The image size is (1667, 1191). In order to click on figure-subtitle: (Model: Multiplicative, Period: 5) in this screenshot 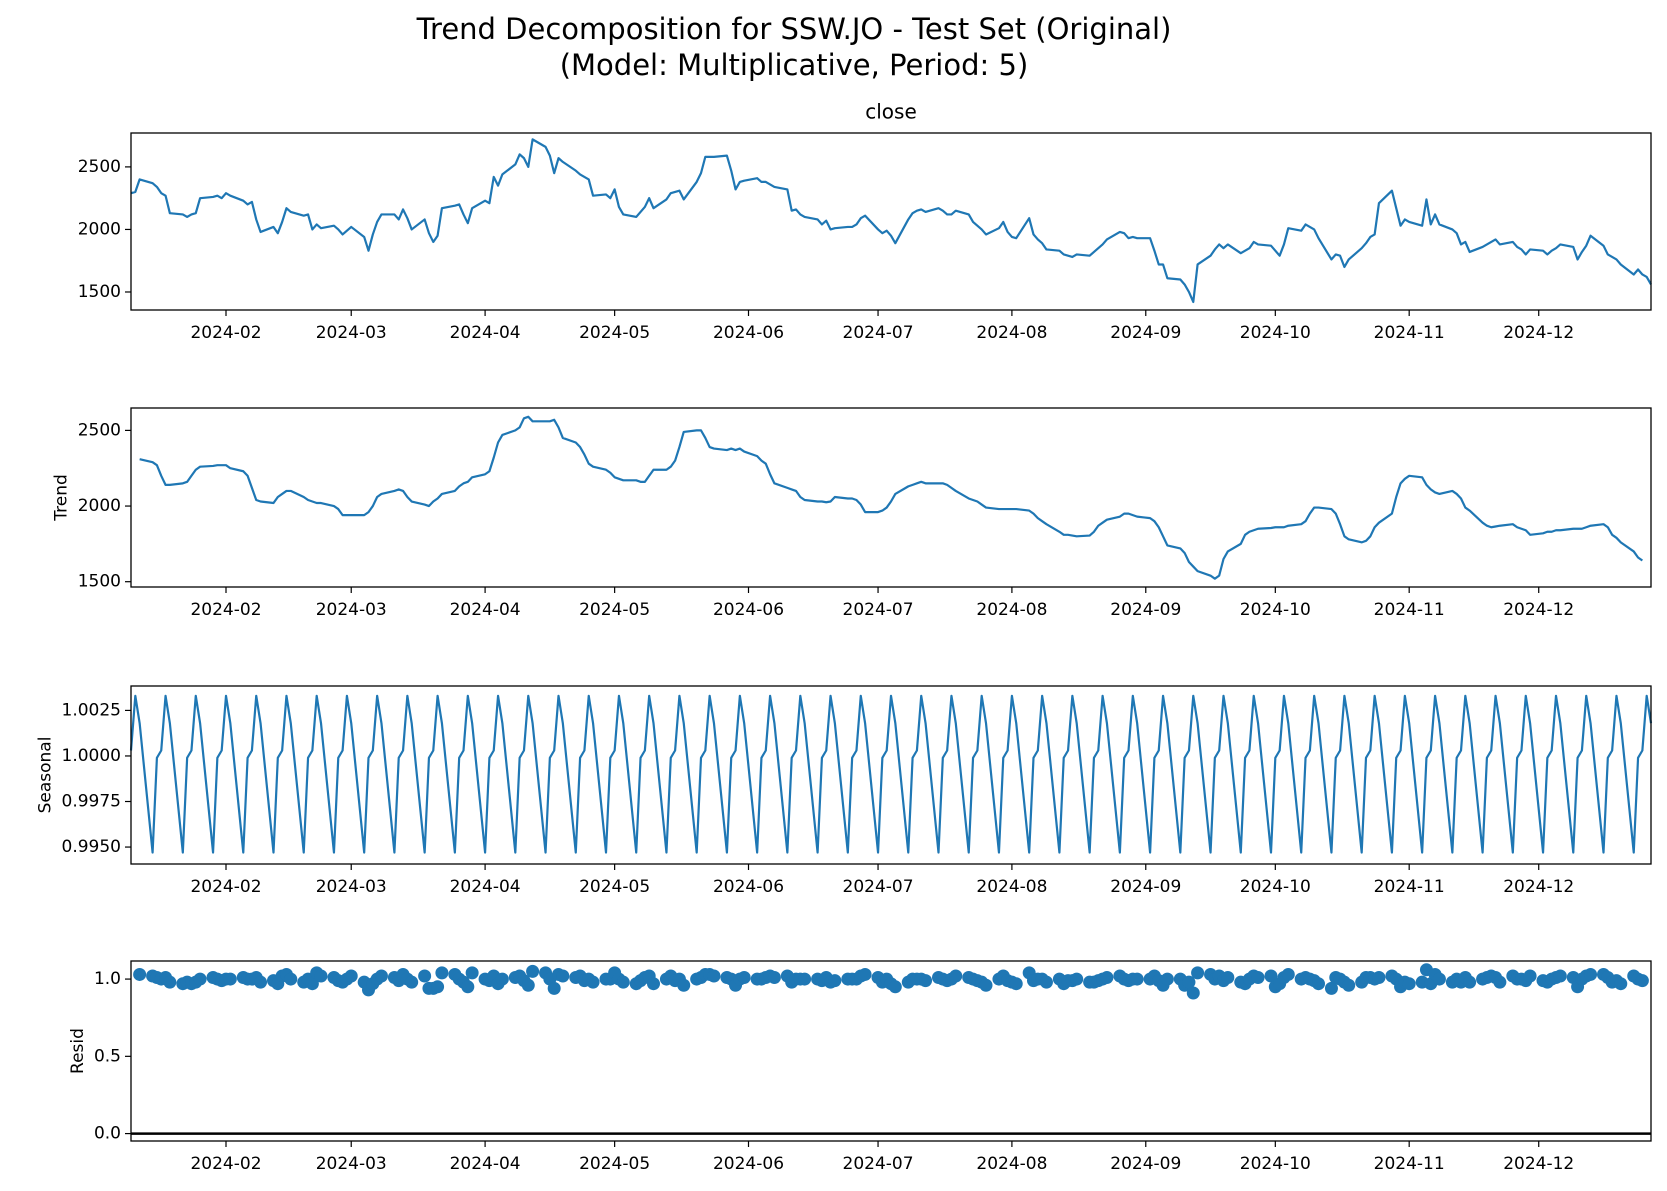, I will do `click(794, 65)`.